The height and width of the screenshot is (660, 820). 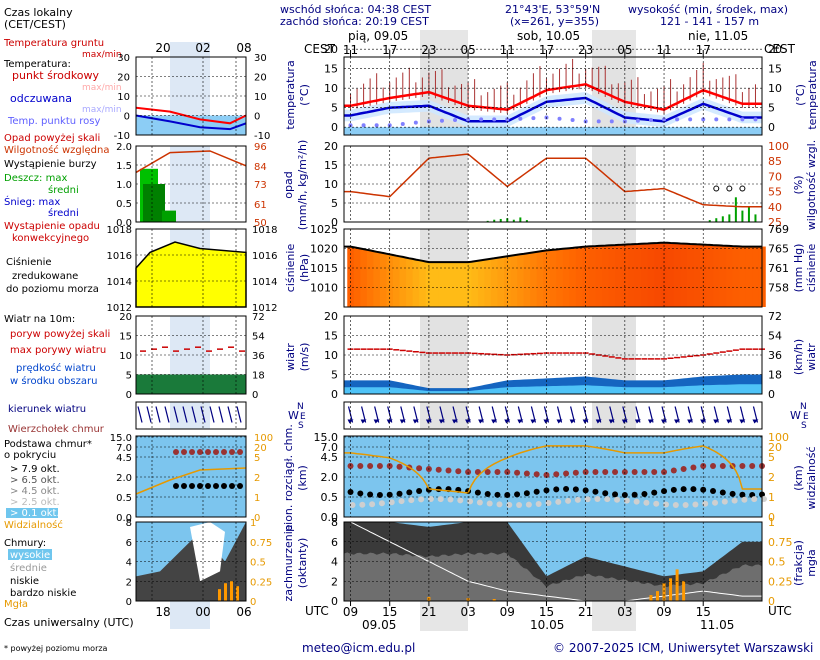 I want to click on mini-frame-cloud, so click(x=191, y=476).